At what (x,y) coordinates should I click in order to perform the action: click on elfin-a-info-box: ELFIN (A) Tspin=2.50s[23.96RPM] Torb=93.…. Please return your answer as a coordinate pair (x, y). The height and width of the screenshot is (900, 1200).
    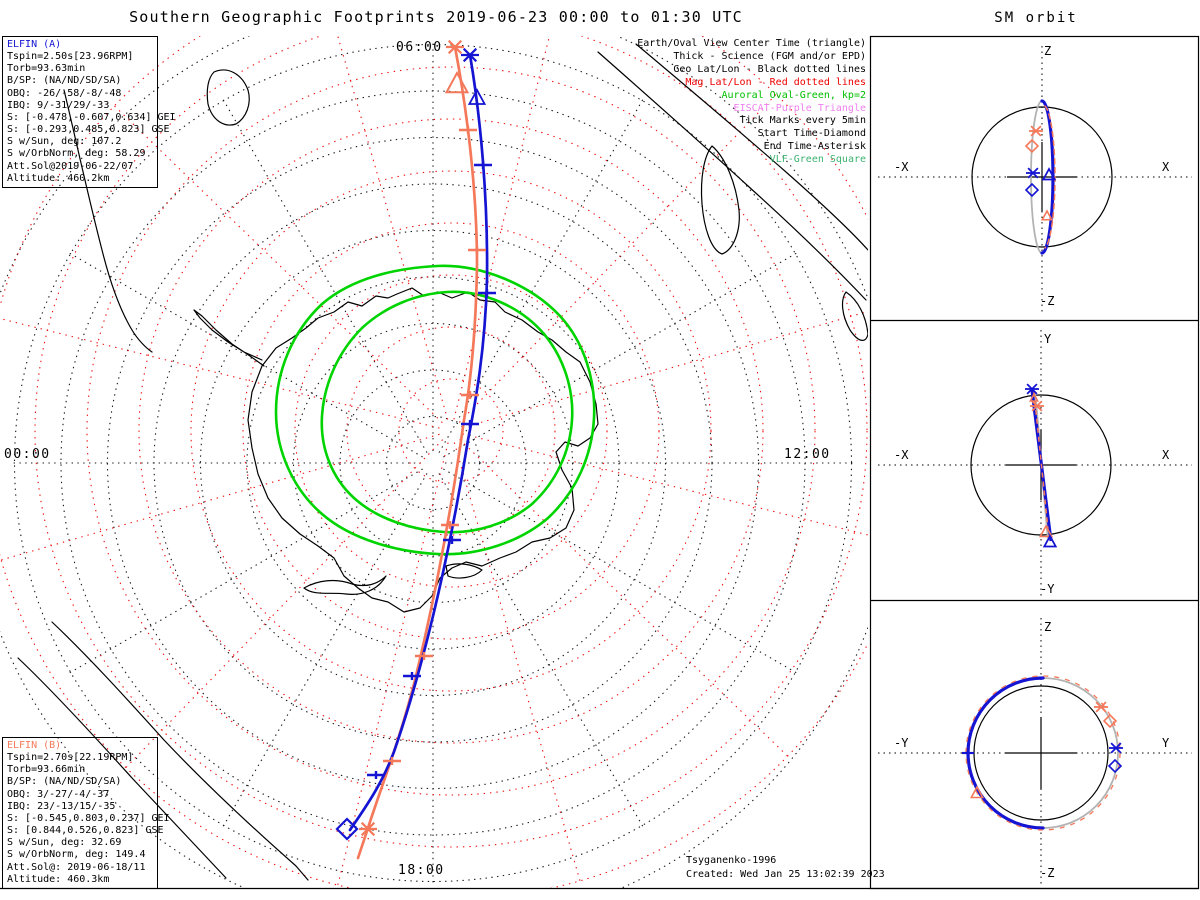
    Looking at the image, I should click on (89, 112).